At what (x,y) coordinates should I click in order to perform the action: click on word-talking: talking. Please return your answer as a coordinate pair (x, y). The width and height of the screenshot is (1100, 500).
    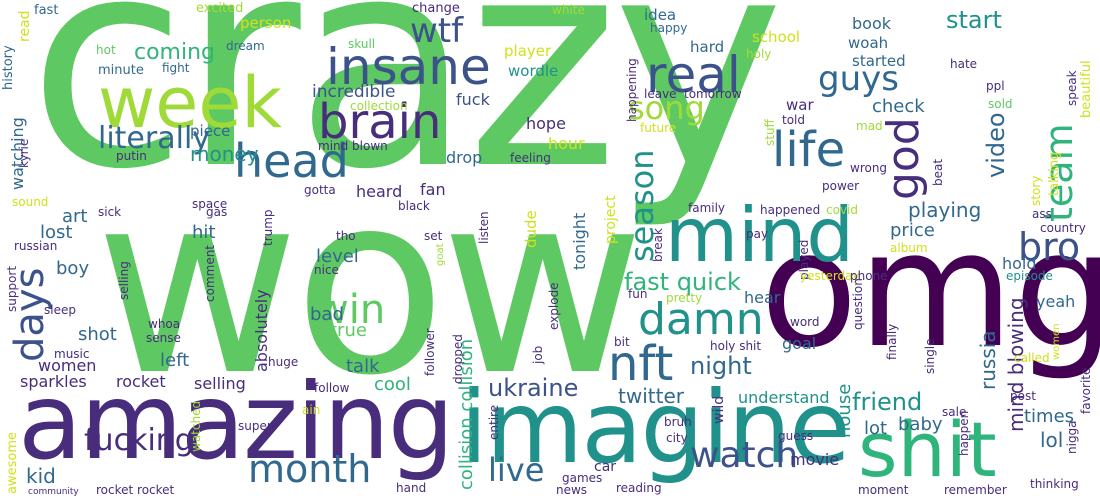
    Looking at the image, I should click on (1054, 173).